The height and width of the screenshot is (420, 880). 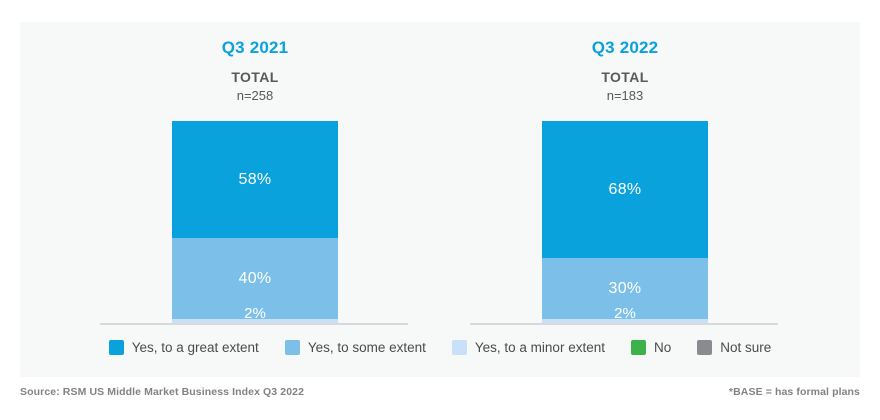 I want to click on segment-value-label: 58%, so click(x=255, y=179).